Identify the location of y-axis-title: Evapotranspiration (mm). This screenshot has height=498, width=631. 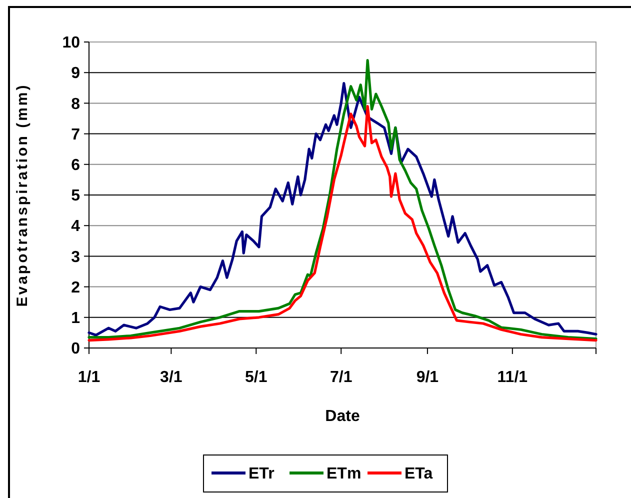
(22, 195).